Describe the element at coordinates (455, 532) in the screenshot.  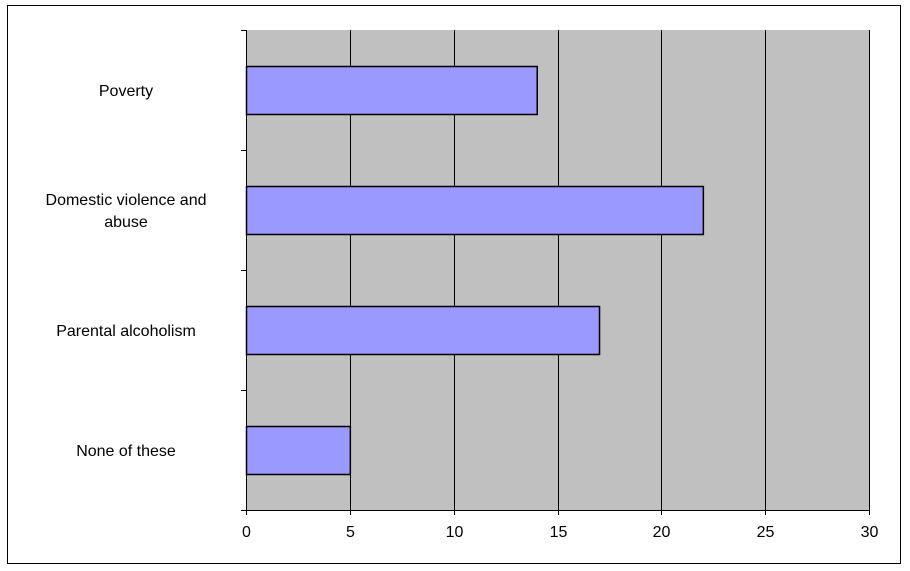
I see `x-tick-label: 10` at that location.